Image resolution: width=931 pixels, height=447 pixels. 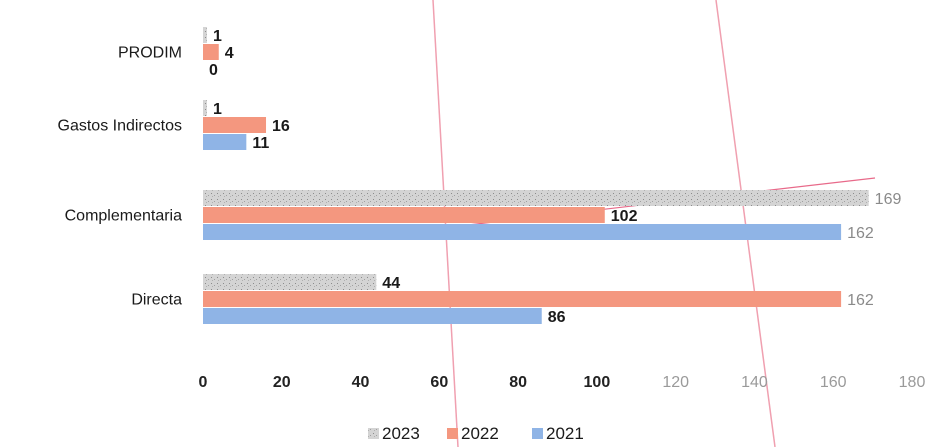 What do you see at coordinates (211, 52) in the screenshot?
I see `bar-prodim-2022` at bounding box center [211, 52].